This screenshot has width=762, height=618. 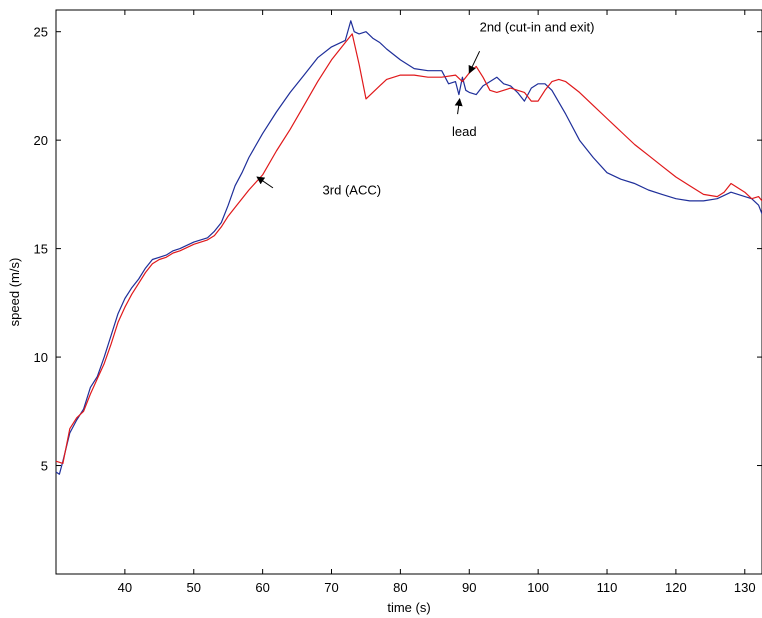 I want to click on x-tick-label: 70, so click(x=331, y=587).